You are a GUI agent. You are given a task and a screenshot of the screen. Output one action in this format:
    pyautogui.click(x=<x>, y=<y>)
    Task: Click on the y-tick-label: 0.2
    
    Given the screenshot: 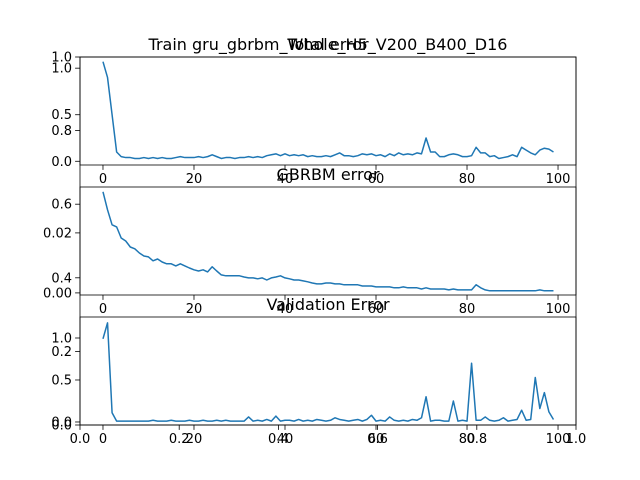 What is the action you would take?
    pyautogui.click(x=61, y=352)
    